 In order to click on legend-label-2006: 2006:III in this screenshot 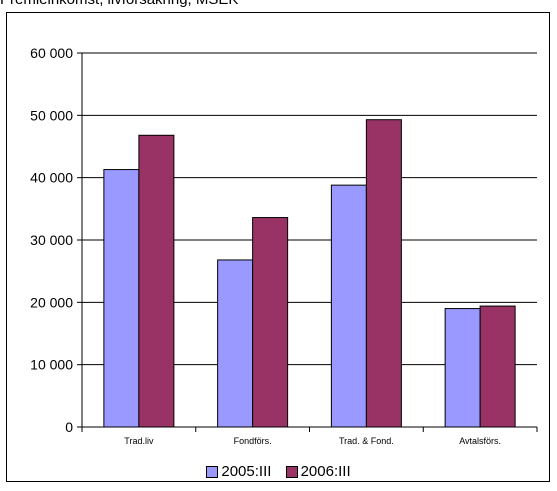, I will do `click(325, 471)`.